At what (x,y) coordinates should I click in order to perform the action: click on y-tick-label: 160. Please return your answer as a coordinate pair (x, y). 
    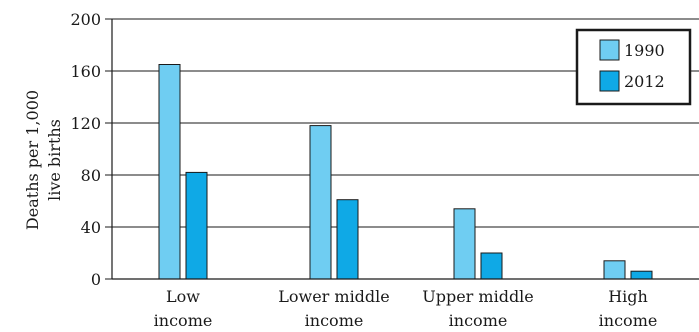
    Looking at the image, I should click on (85, 71).